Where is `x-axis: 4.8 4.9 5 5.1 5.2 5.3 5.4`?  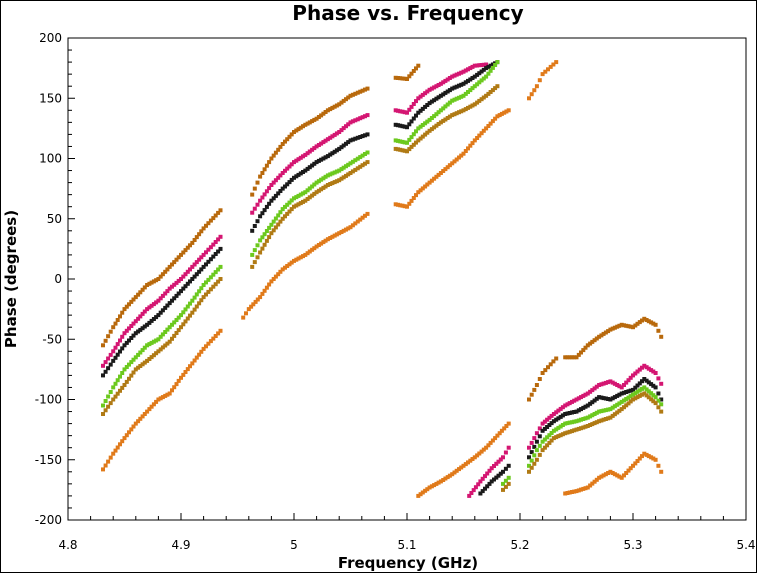
x-axis: 4.8 4.9 5 5.1 5.2 5.3 5.4 is located at coordinates (407, 532).